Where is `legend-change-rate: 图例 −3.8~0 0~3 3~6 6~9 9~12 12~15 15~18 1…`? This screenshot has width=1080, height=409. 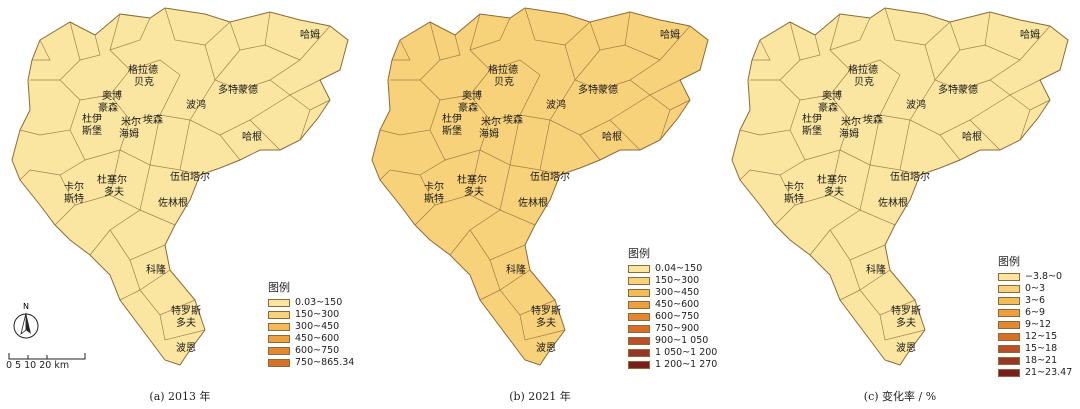 legend-change-rate: 图例 −3.8~0 0~3 3~6 6~9 9~12 12~15 15~18 1… is located at coordinates (1035, 317).